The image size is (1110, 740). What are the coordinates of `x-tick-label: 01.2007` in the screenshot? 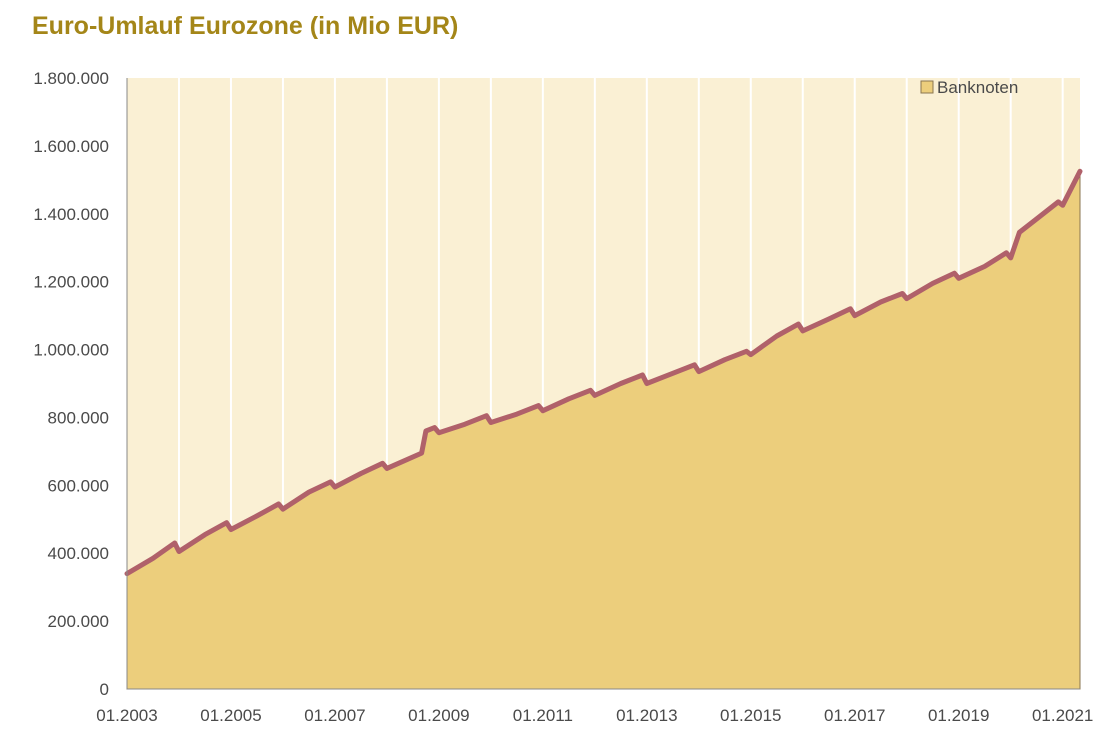 It's located at (334, 715).